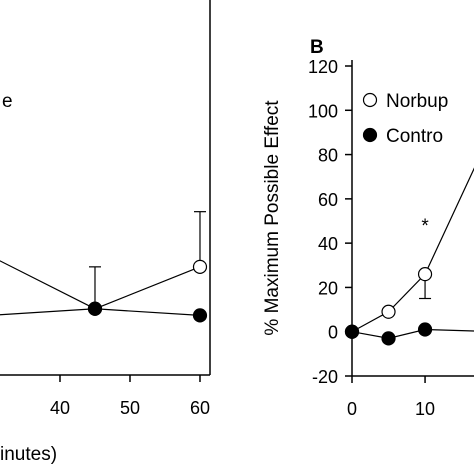 The image size is (474, 474). What do you see at coordinates (328, 156) in the screenshot?
I see `y-tick-label: 80` at bounding box center [328, 156].